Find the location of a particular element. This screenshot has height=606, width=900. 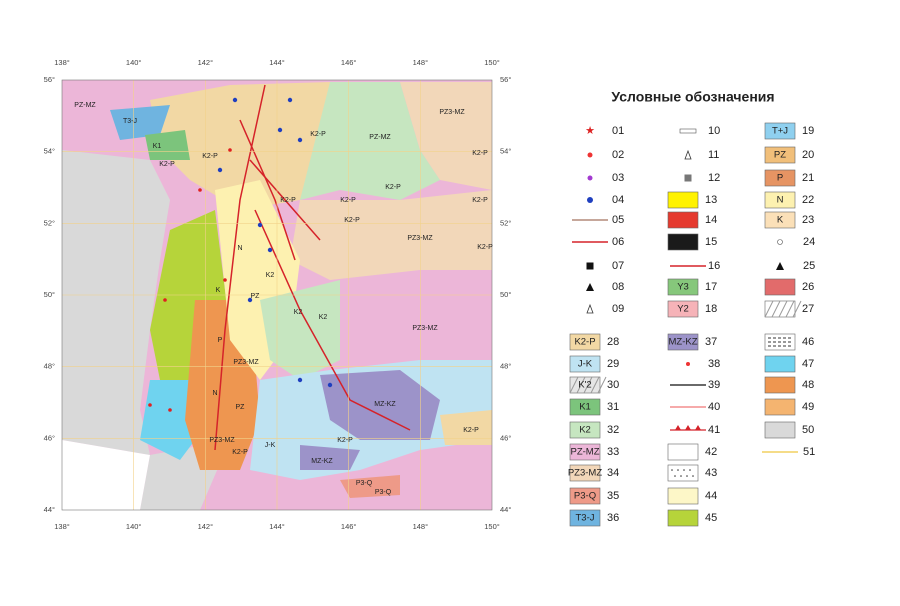

legend-code: Y2 is located at coordinates (683, 309).